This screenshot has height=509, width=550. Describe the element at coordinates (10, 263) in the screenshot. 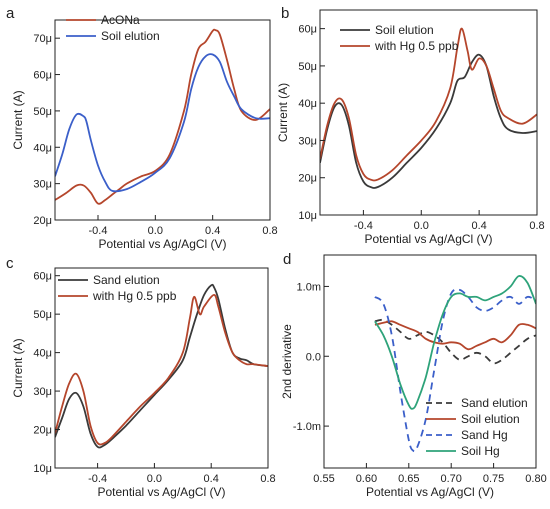

I see `panel-letter: c` at that location.